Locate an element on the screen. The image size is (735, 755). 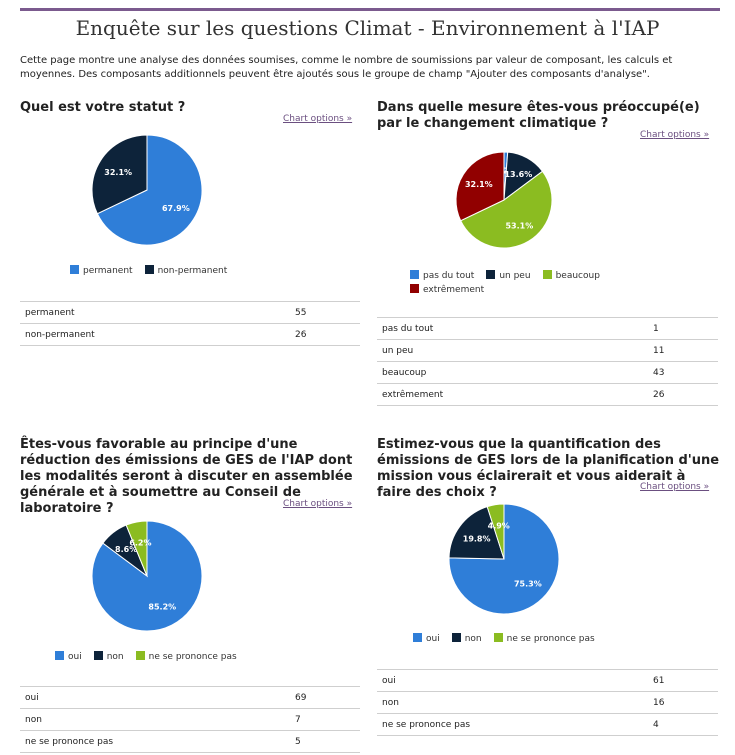
table-row: permanent 55 is located at coordinates (190, 312).